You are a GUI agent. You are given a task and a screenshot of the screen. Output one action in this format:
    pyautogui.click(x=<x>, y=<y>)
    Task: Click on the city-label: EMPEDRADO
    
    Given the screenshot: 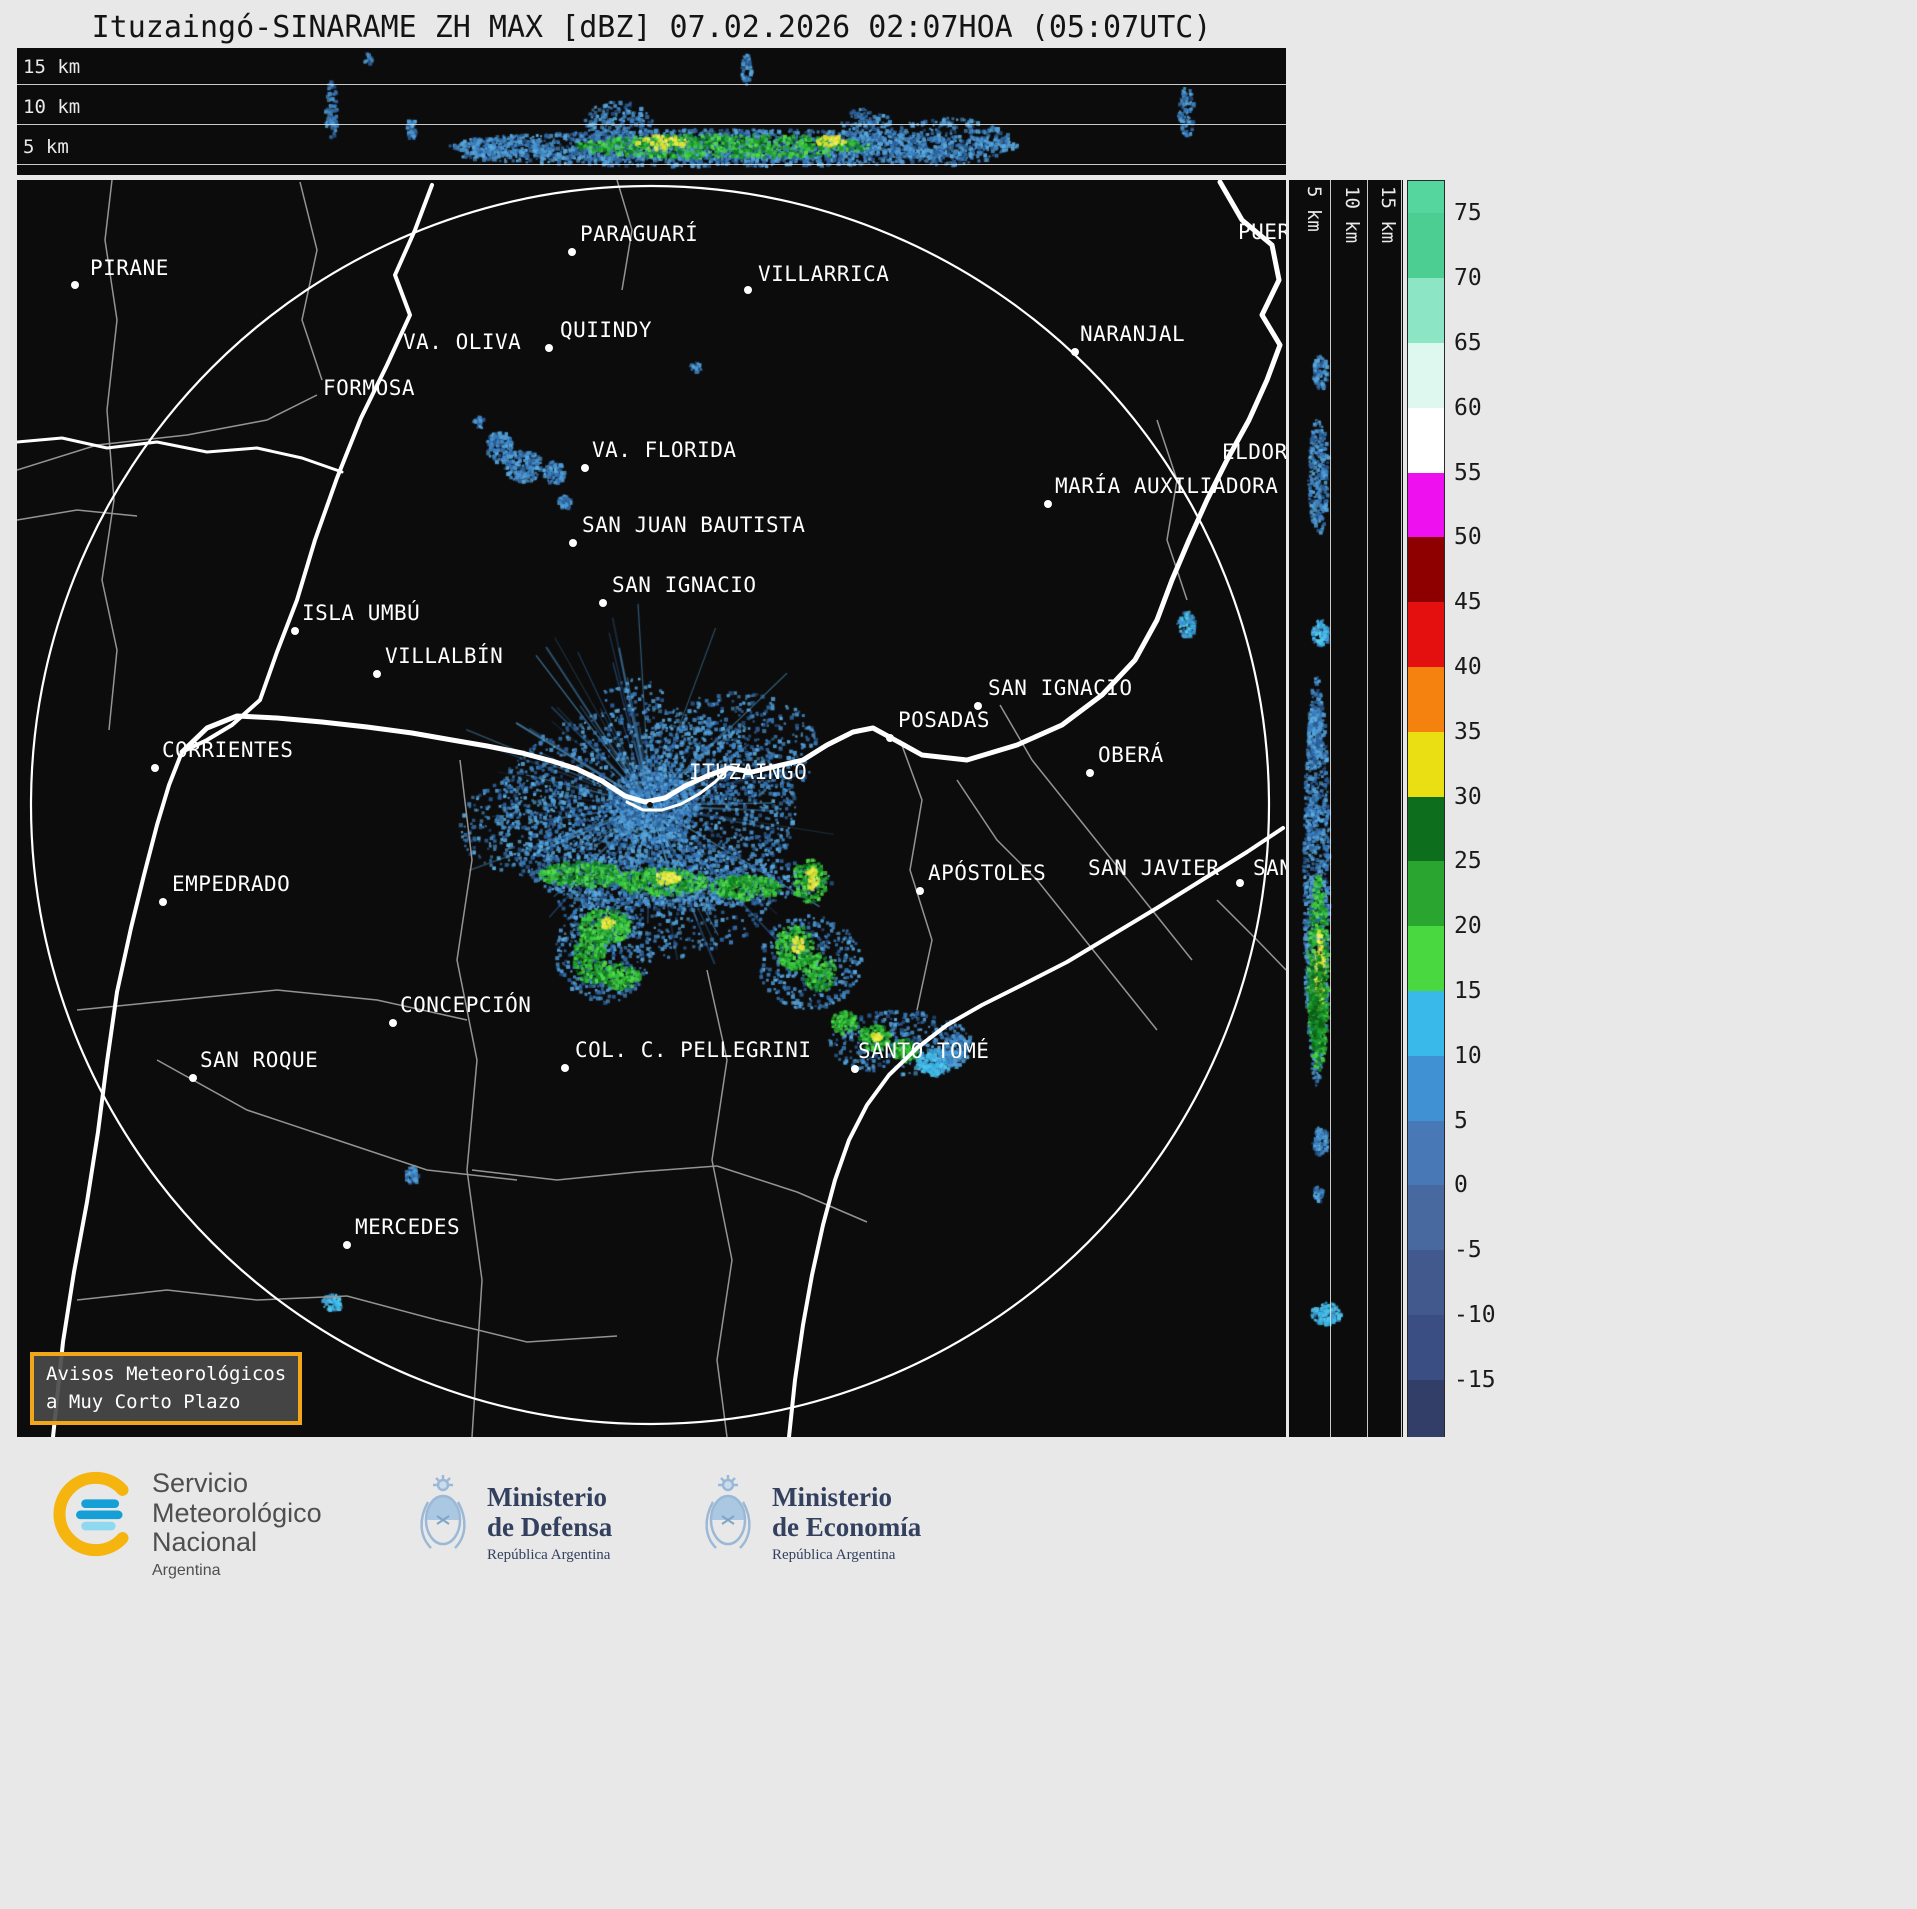 What is the action you would take?
    pyautogui.click(x=231, y=884)
    